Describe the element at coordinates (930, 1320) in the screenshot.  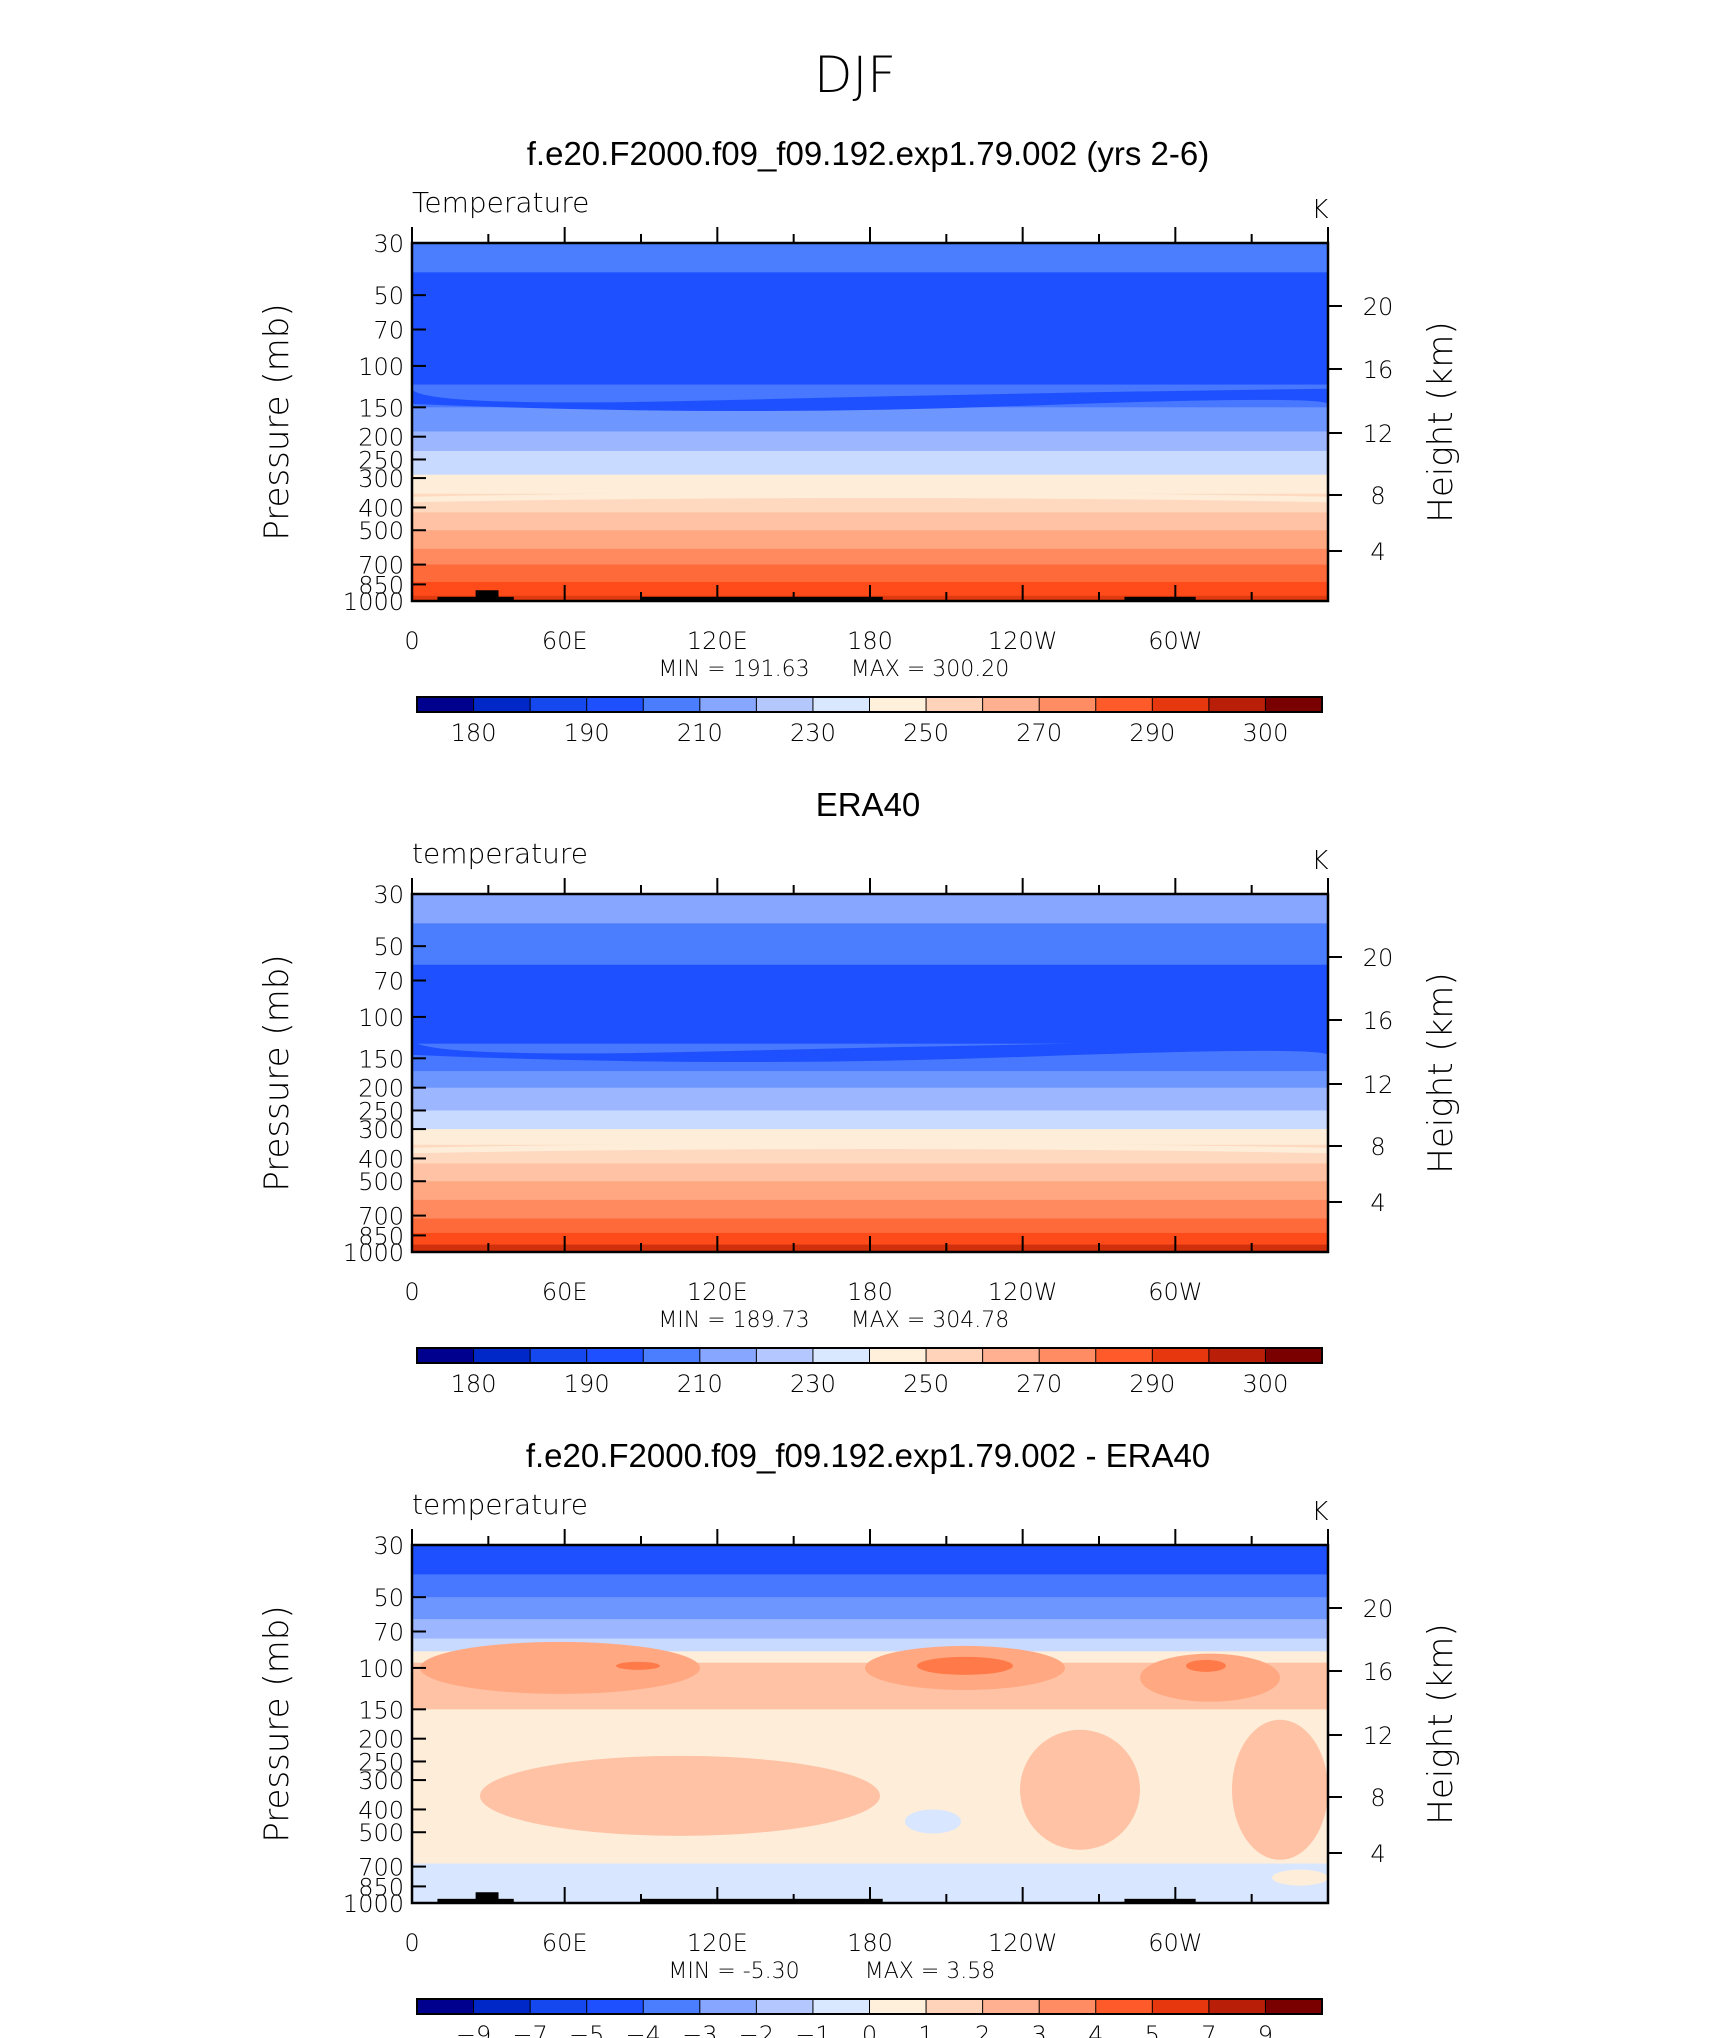
I see `max-value-label: MAX = 304.78` at that location.